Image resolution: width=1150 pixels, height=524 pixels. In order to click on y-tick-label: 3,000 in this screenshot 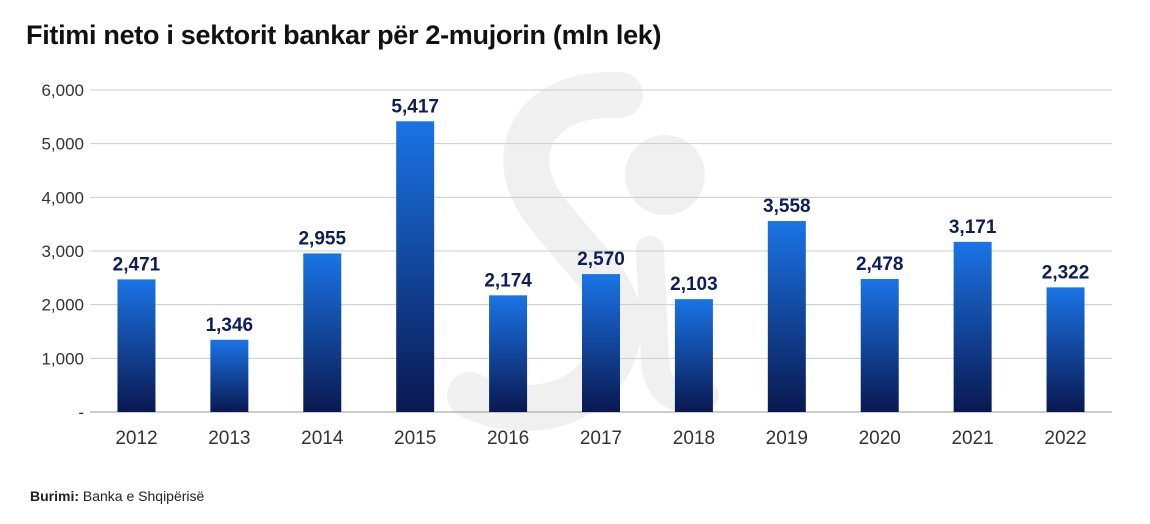, I will do `click(62, 251)`.